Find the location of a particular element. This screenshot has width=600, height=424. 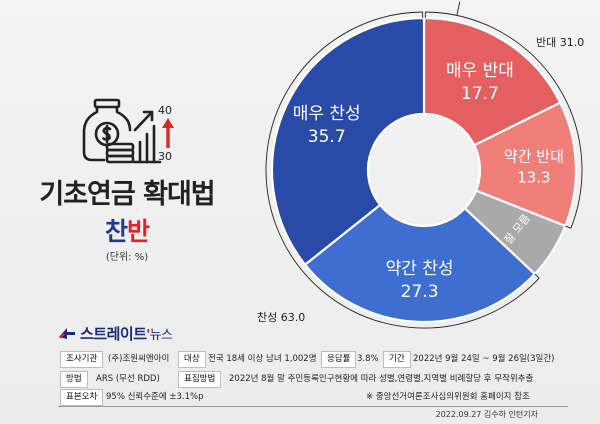

error-value: 95% 신뢰수준에 ±3.1%p is located at coordinates (155, 397).